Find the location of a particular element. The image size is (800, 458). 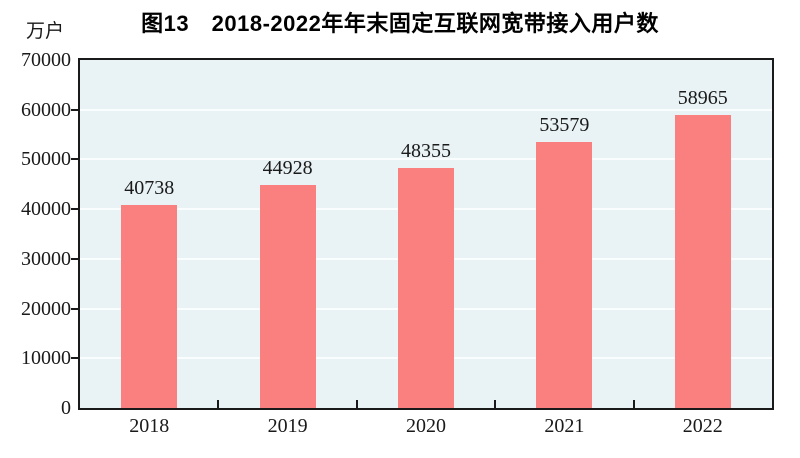

bar-value-label: 44928 is located at coordinates (287, 168).